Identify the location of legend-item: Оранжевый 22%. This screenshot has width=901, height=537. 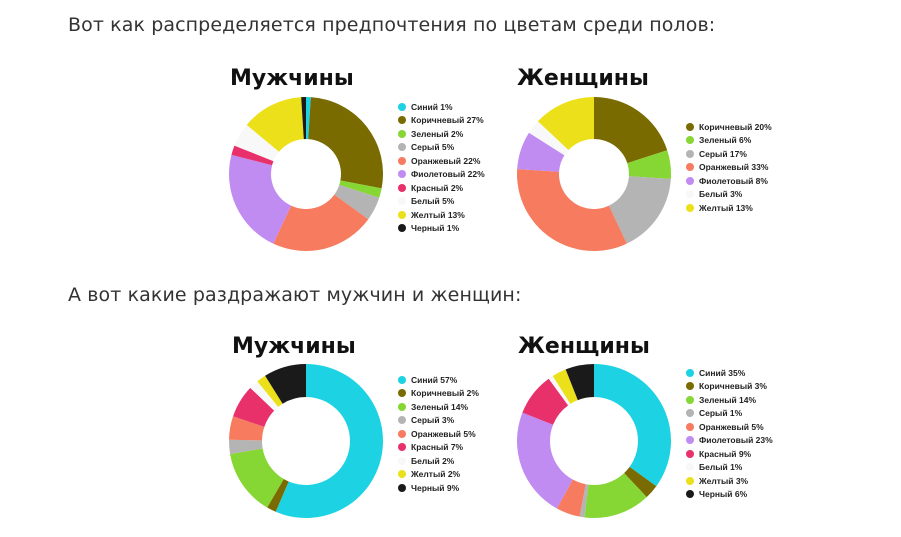
(441, 161).